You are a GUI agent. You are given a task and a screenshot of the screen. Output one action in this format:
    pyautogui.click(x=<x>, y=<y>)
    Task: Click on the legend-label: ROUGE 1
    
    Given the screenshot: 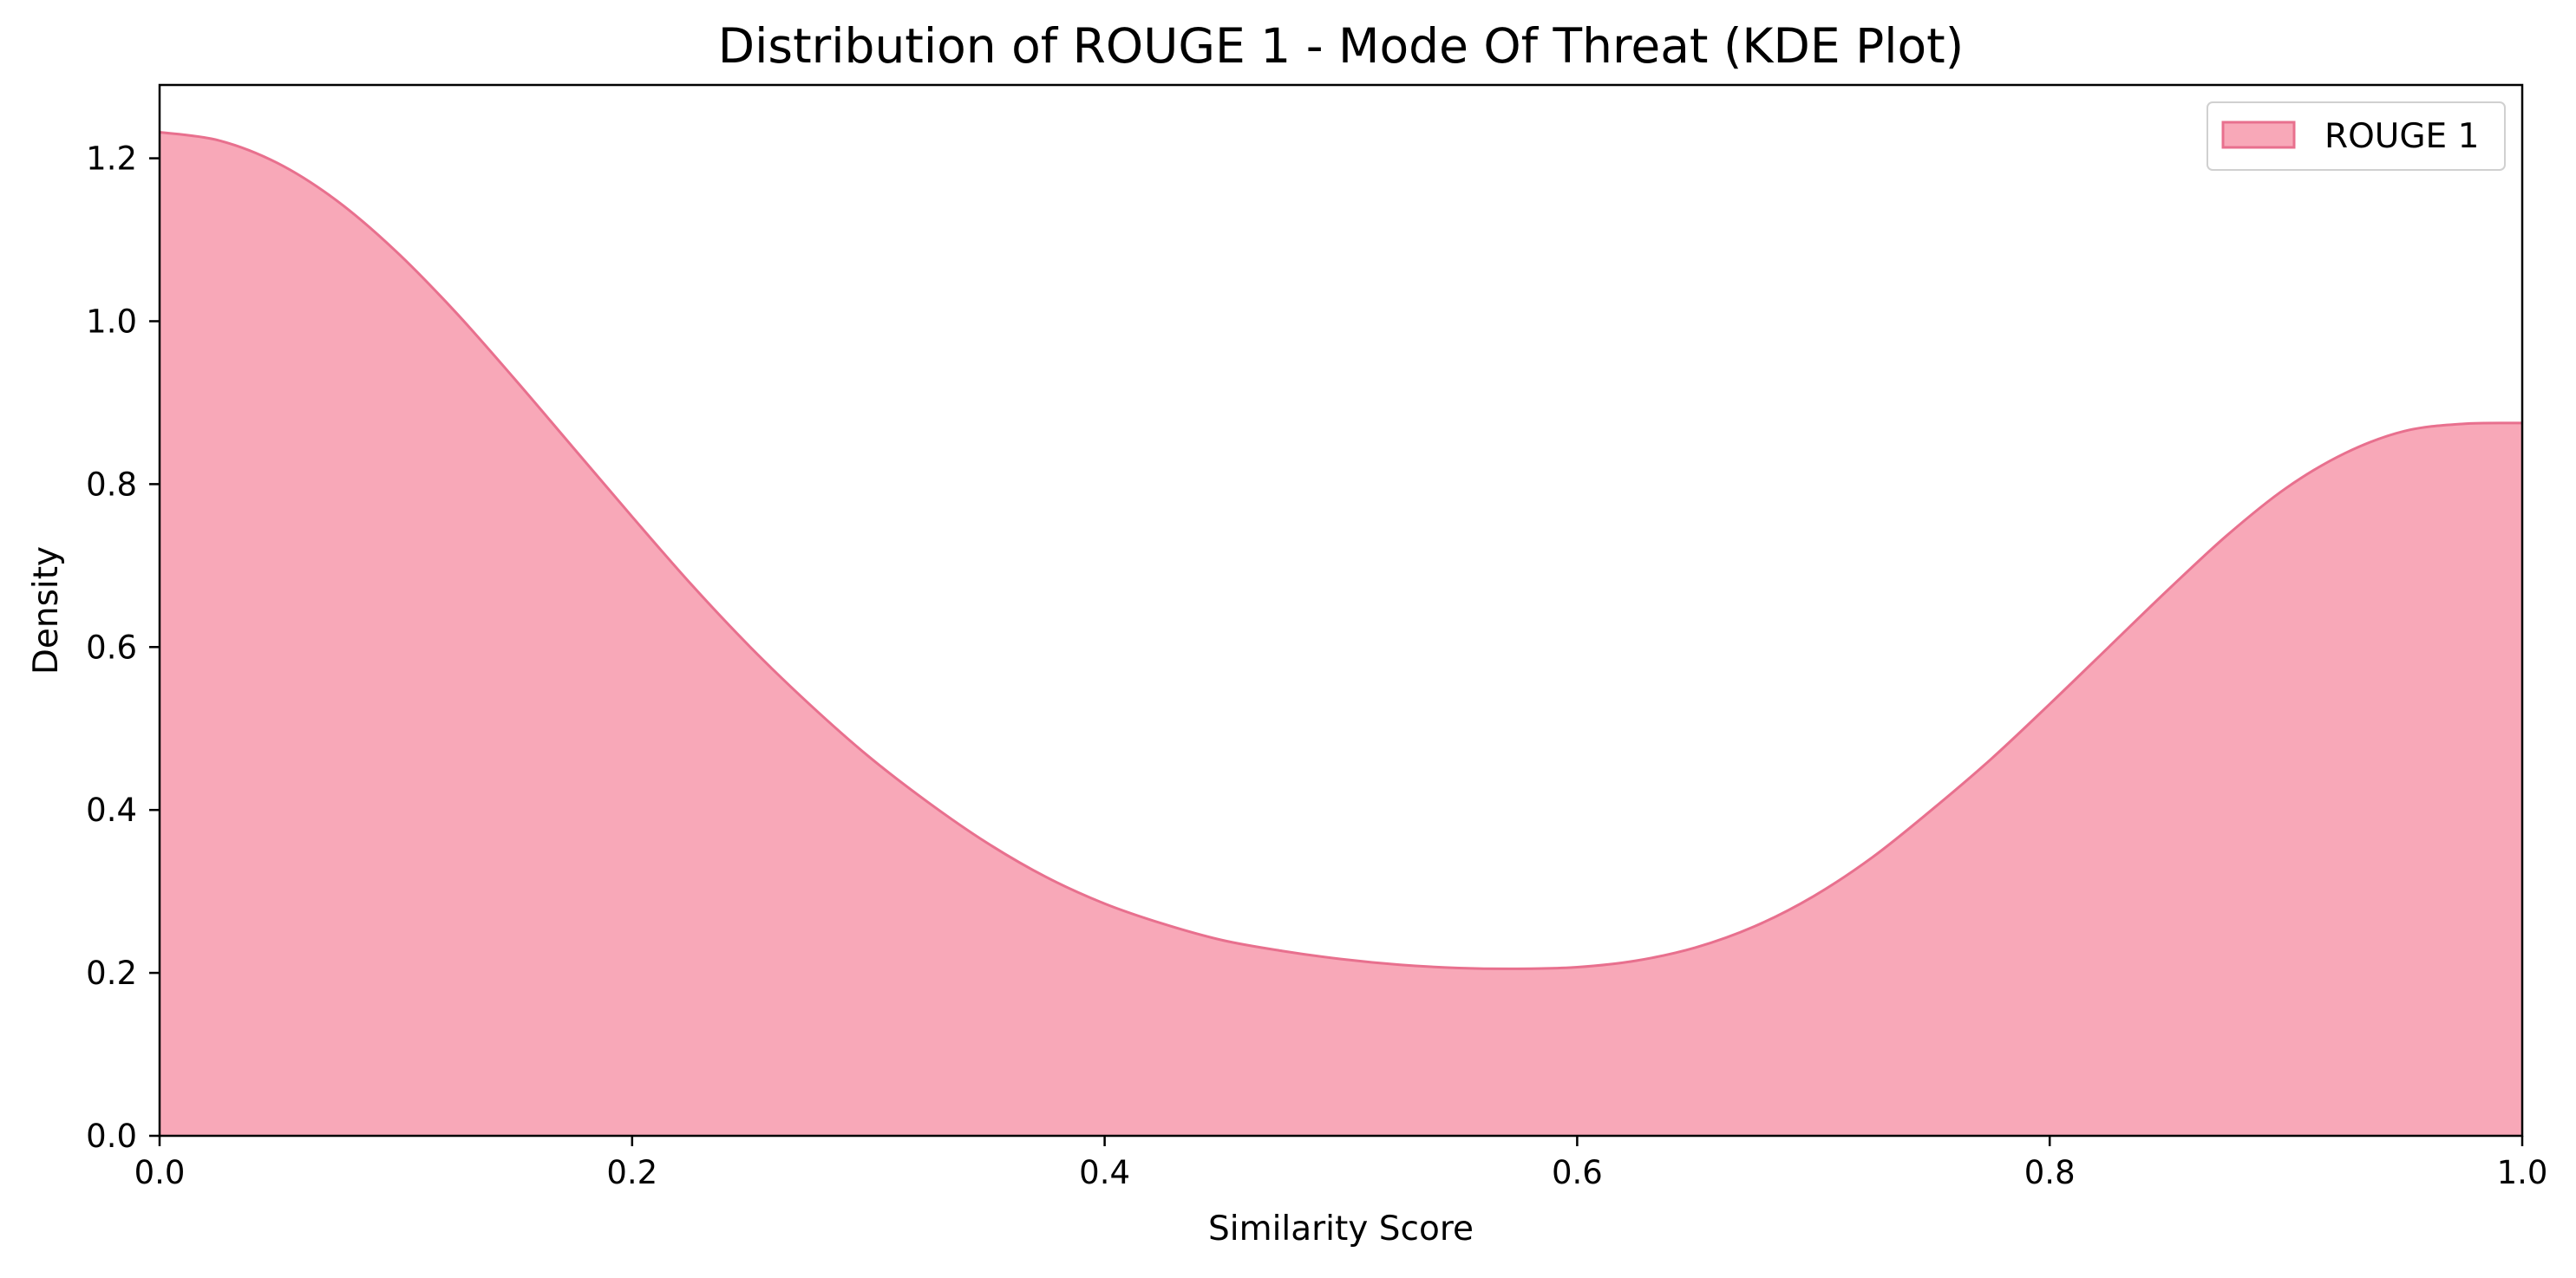 What is the action you would take?
    pyautogui.click(x=2401, y=136)
    